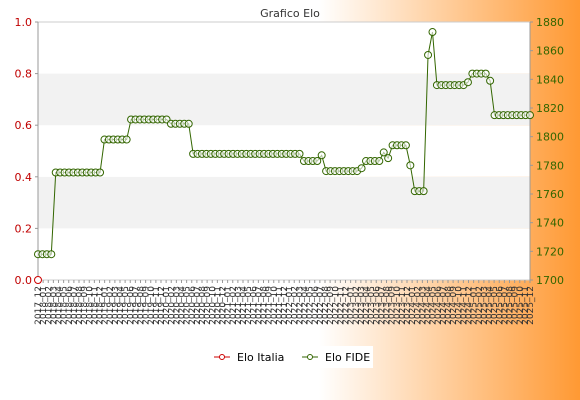 This screenshot has width=580, height=400. What do you see at coordinates (213, 305) in the screenshot?
I see `x-tick-label: 2020_10` at bounding box center [213, 305].